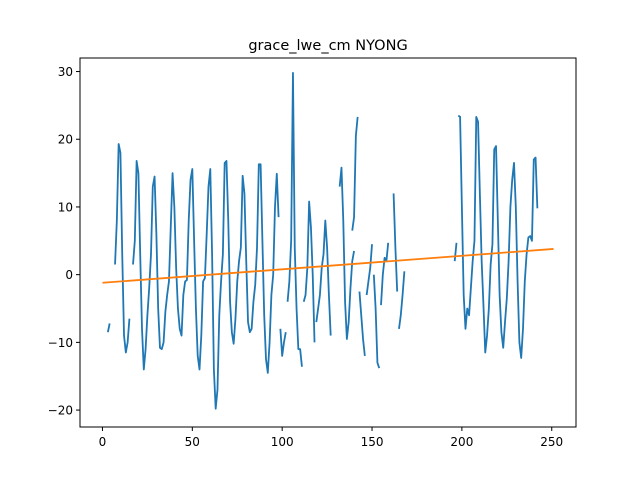  Describe the element at coordinates (461, 442) in the screenshot. I see `x-tick-label: 200` at that location.